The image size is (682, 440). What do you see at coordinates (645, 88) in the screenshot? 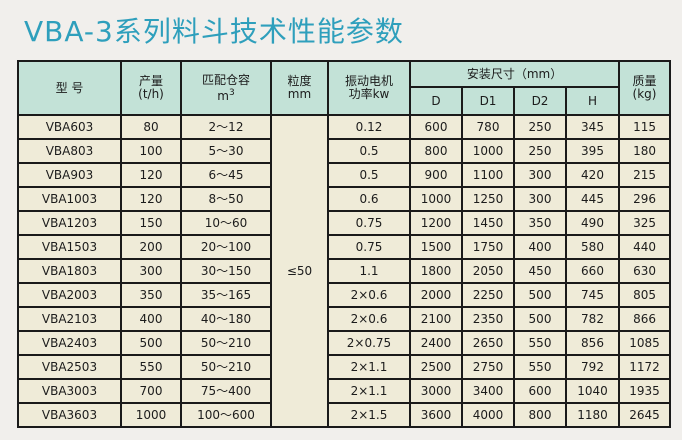
I see `header-mass: 质量 (kg)` at bounding box center [645, 88].